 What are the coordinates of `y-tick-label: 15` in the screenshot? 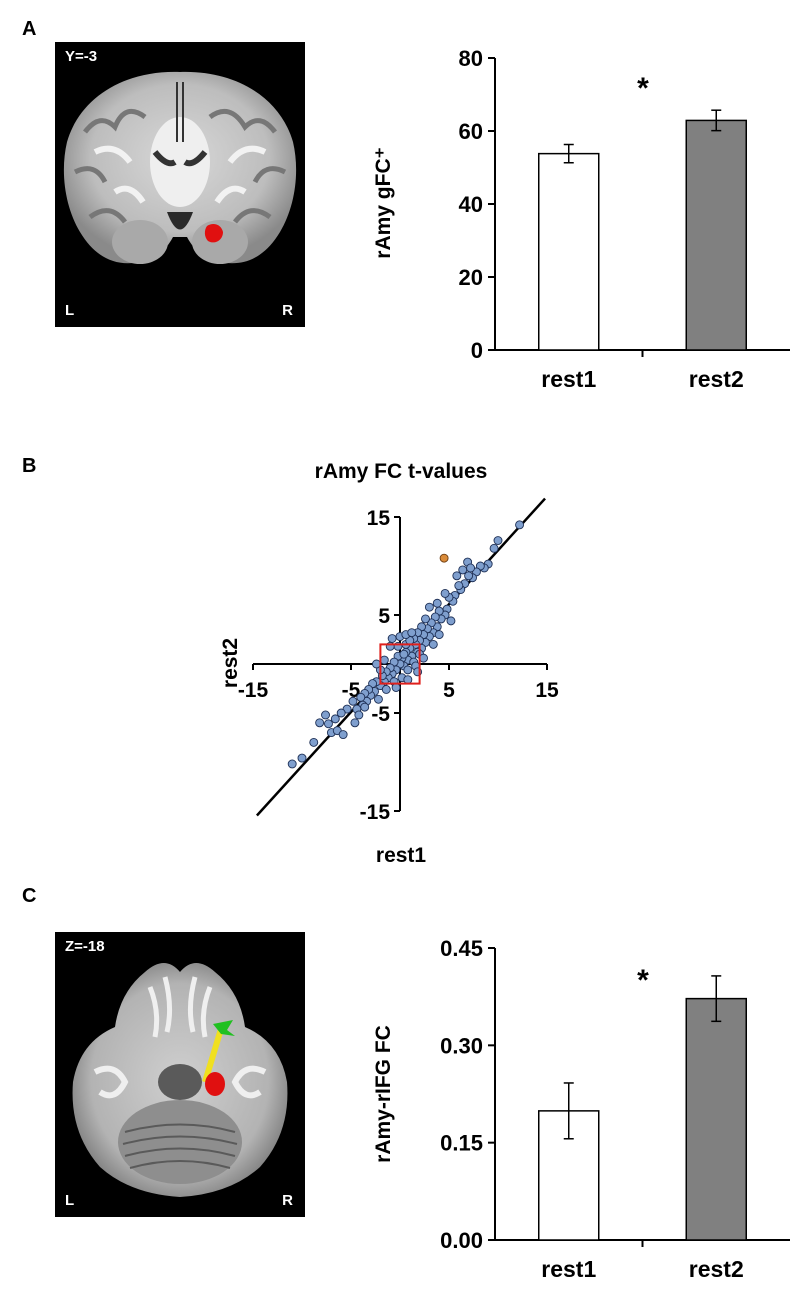 It's located at (379, 518).